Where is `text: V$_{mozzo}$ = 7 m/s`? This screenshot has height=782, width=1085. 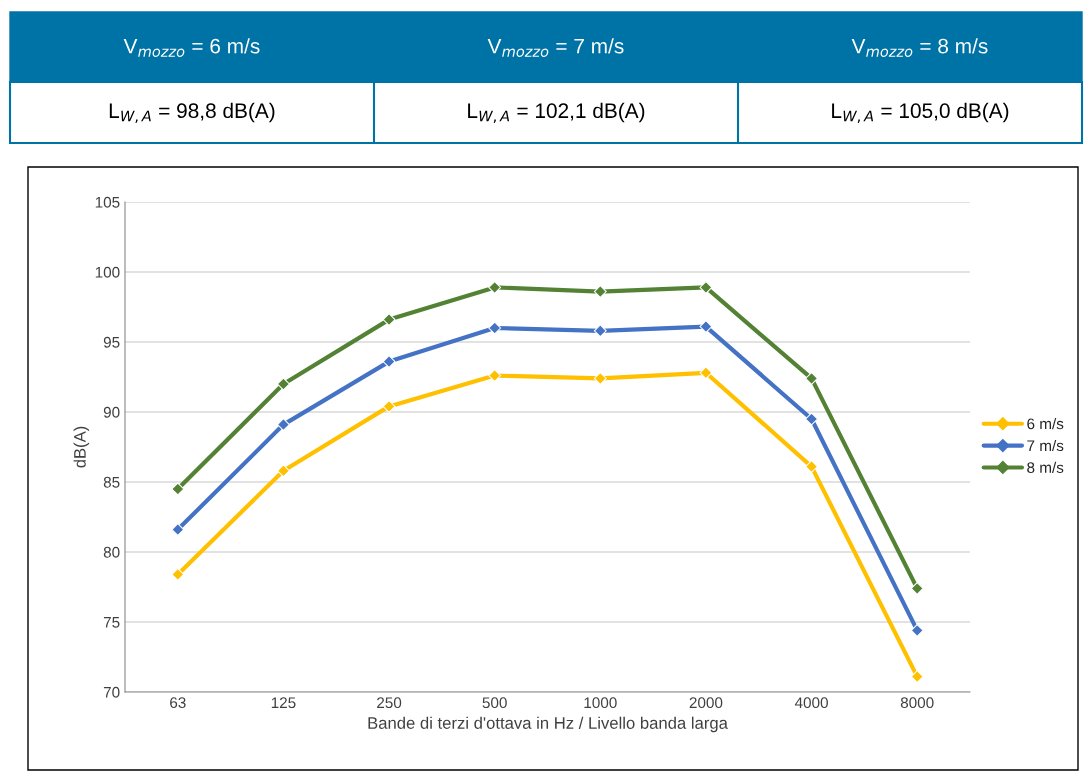
text: V$_{mozzo}$ = 7 m/s is located at coordinates (555, 47).